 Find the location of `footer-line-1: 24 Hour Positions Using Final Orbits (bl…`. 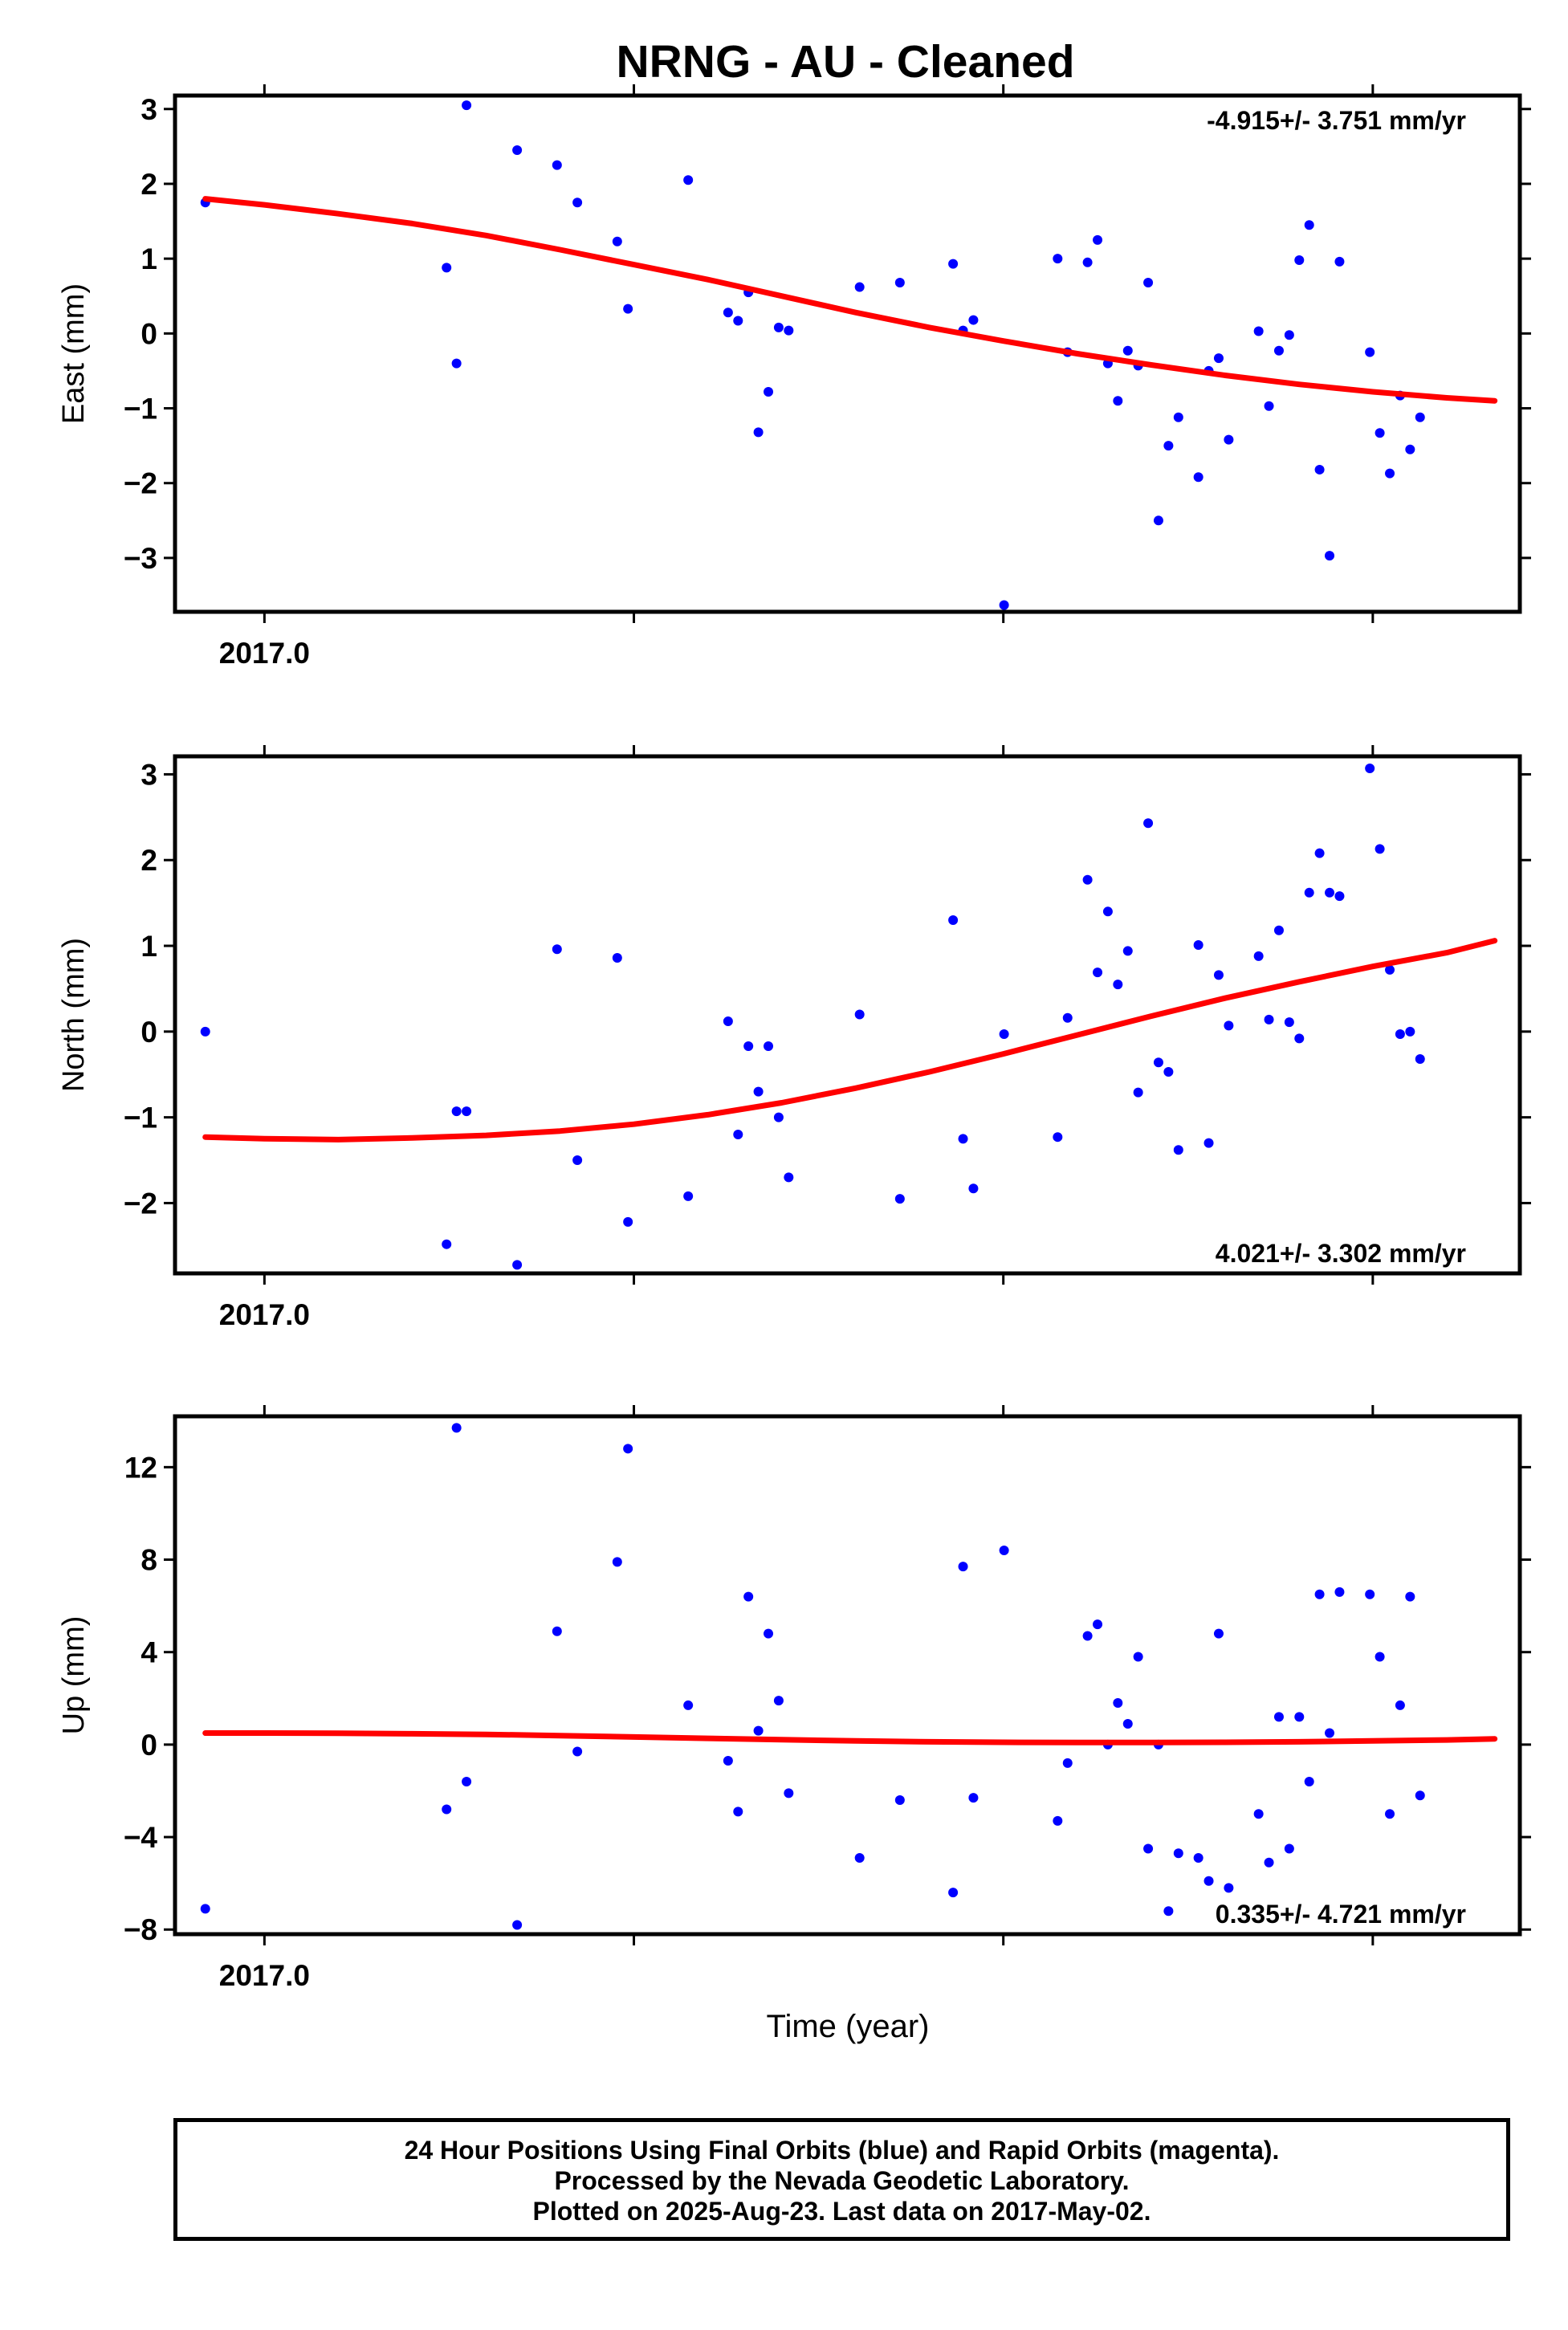

footer-line-1: 24 Hour Positions Using Final Orbits (bl… is located at coordinates (842, 2150).